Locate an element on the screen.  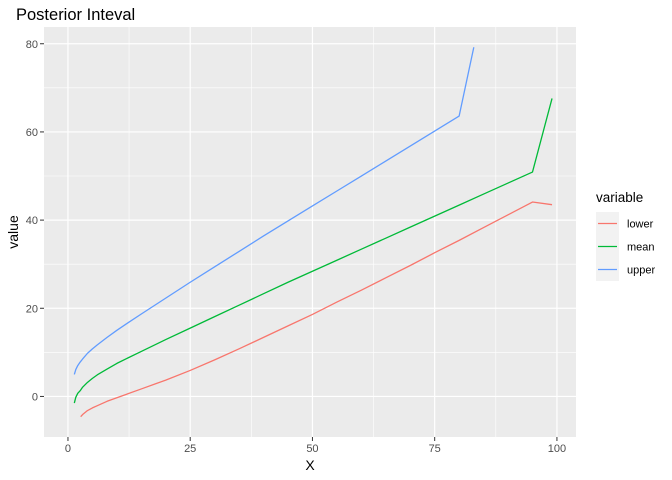
x-tick-label: 0 is located at coordinates (68, 449).